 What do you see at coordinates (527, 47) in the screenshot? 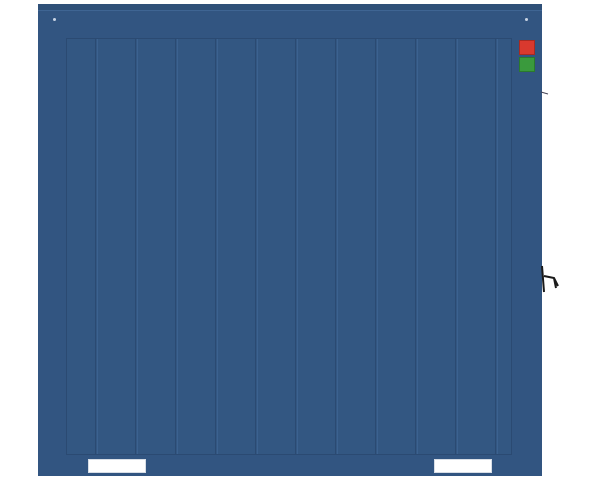
I see `red-warning-plate-icon` at bounding box center [527, 47].